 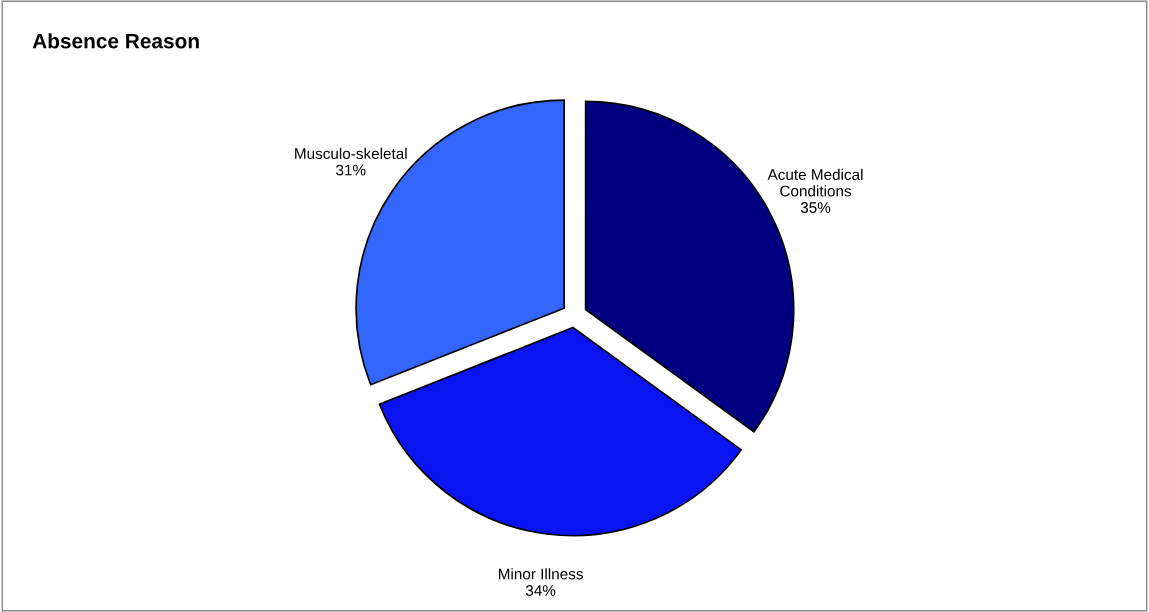 I want to click on data-label: 31%, so click(x=351, y=170).